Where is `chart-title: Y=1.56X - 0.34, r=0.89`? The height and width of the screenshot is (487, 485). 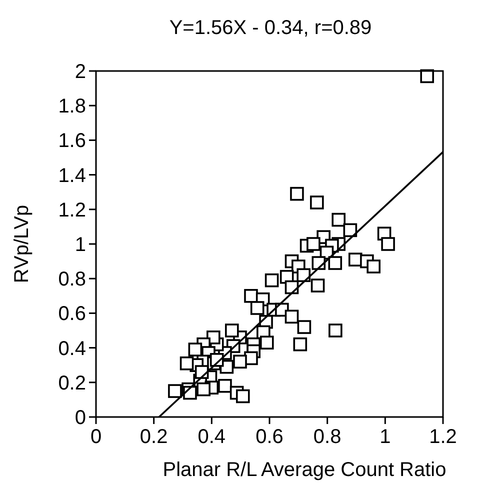
chart-title: Y=1.56X - 0.34, r=0.89 is located at coordinates (270, 28).